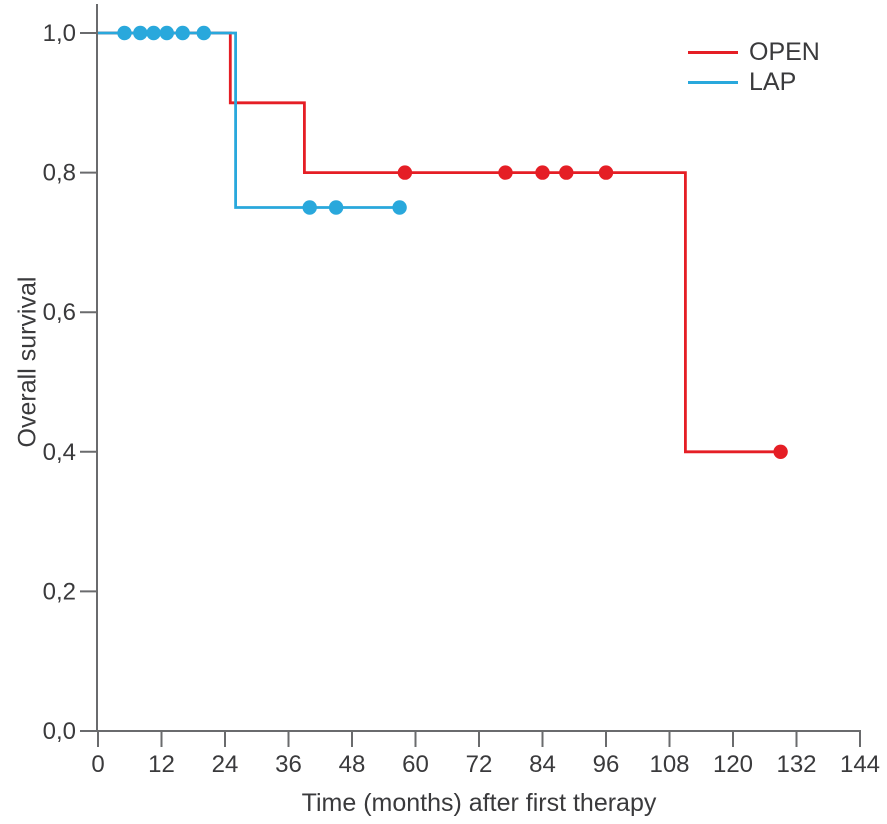 The height and width of the screenshot is (824, 887). I want to click on x-tick-label: 84, so click(542, 764).